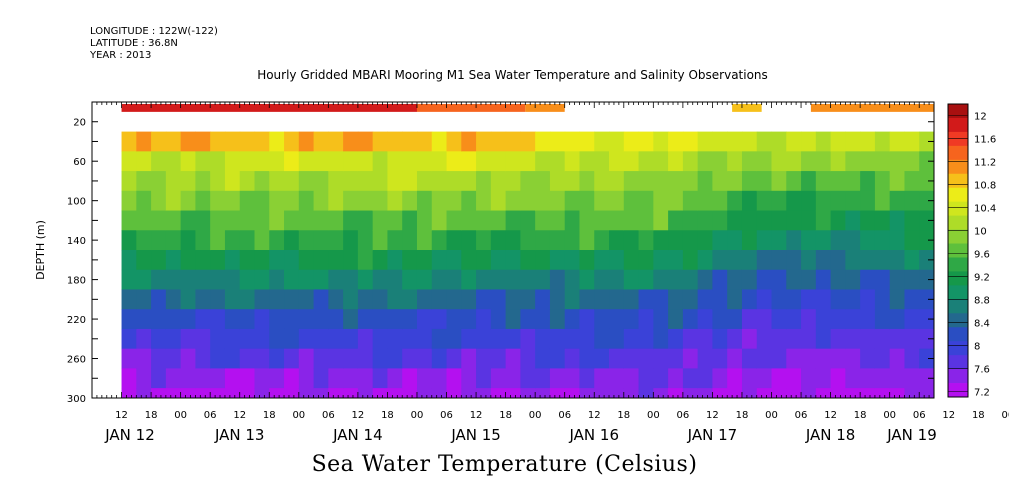  What do you see at coordinates (594, 415) in the screenshot?
I see `x-hour-label: 12` at bounding box center [594, 415].